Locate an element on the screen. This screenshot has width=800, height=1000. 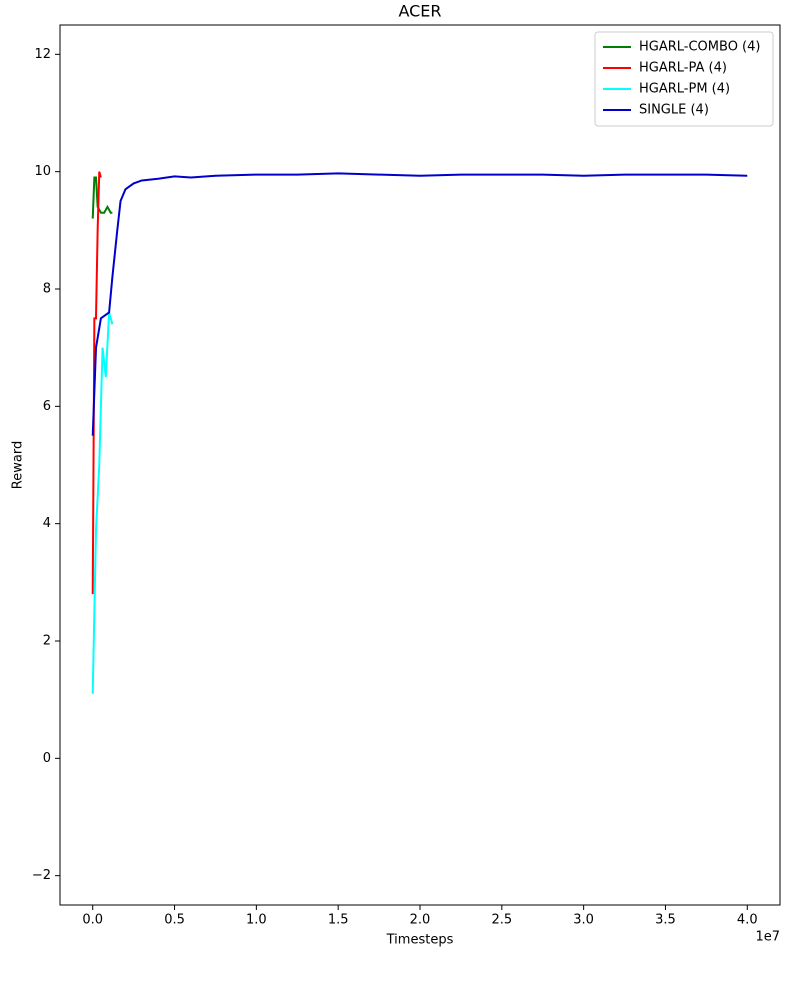
y-tick-label: 10 is located at coordinates (42, 171).